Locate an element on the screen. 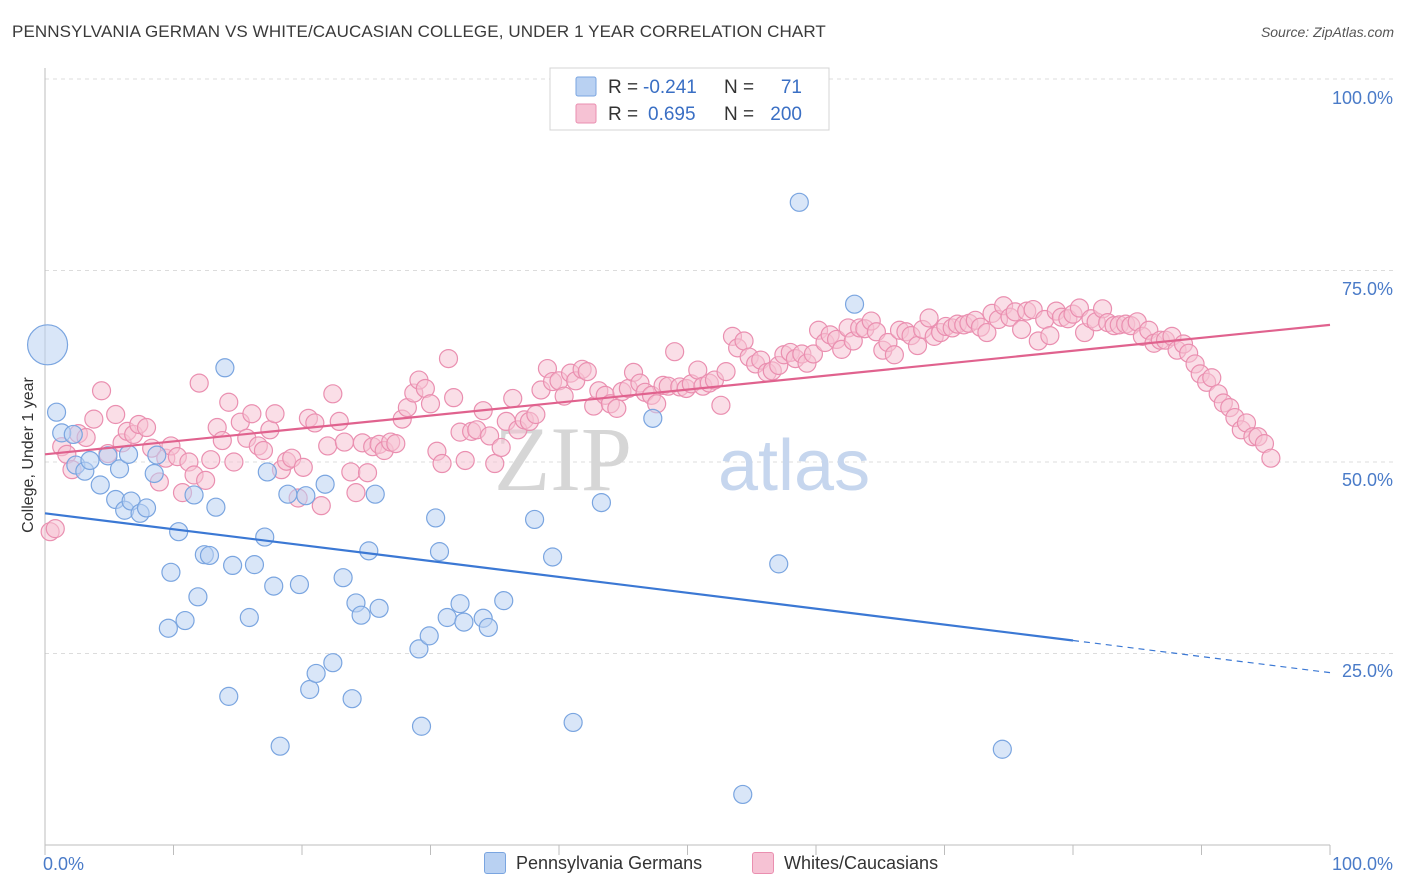 This screenshot has width=1406, height=892. legend-n-label: N = is located at coordinates (739, 87).